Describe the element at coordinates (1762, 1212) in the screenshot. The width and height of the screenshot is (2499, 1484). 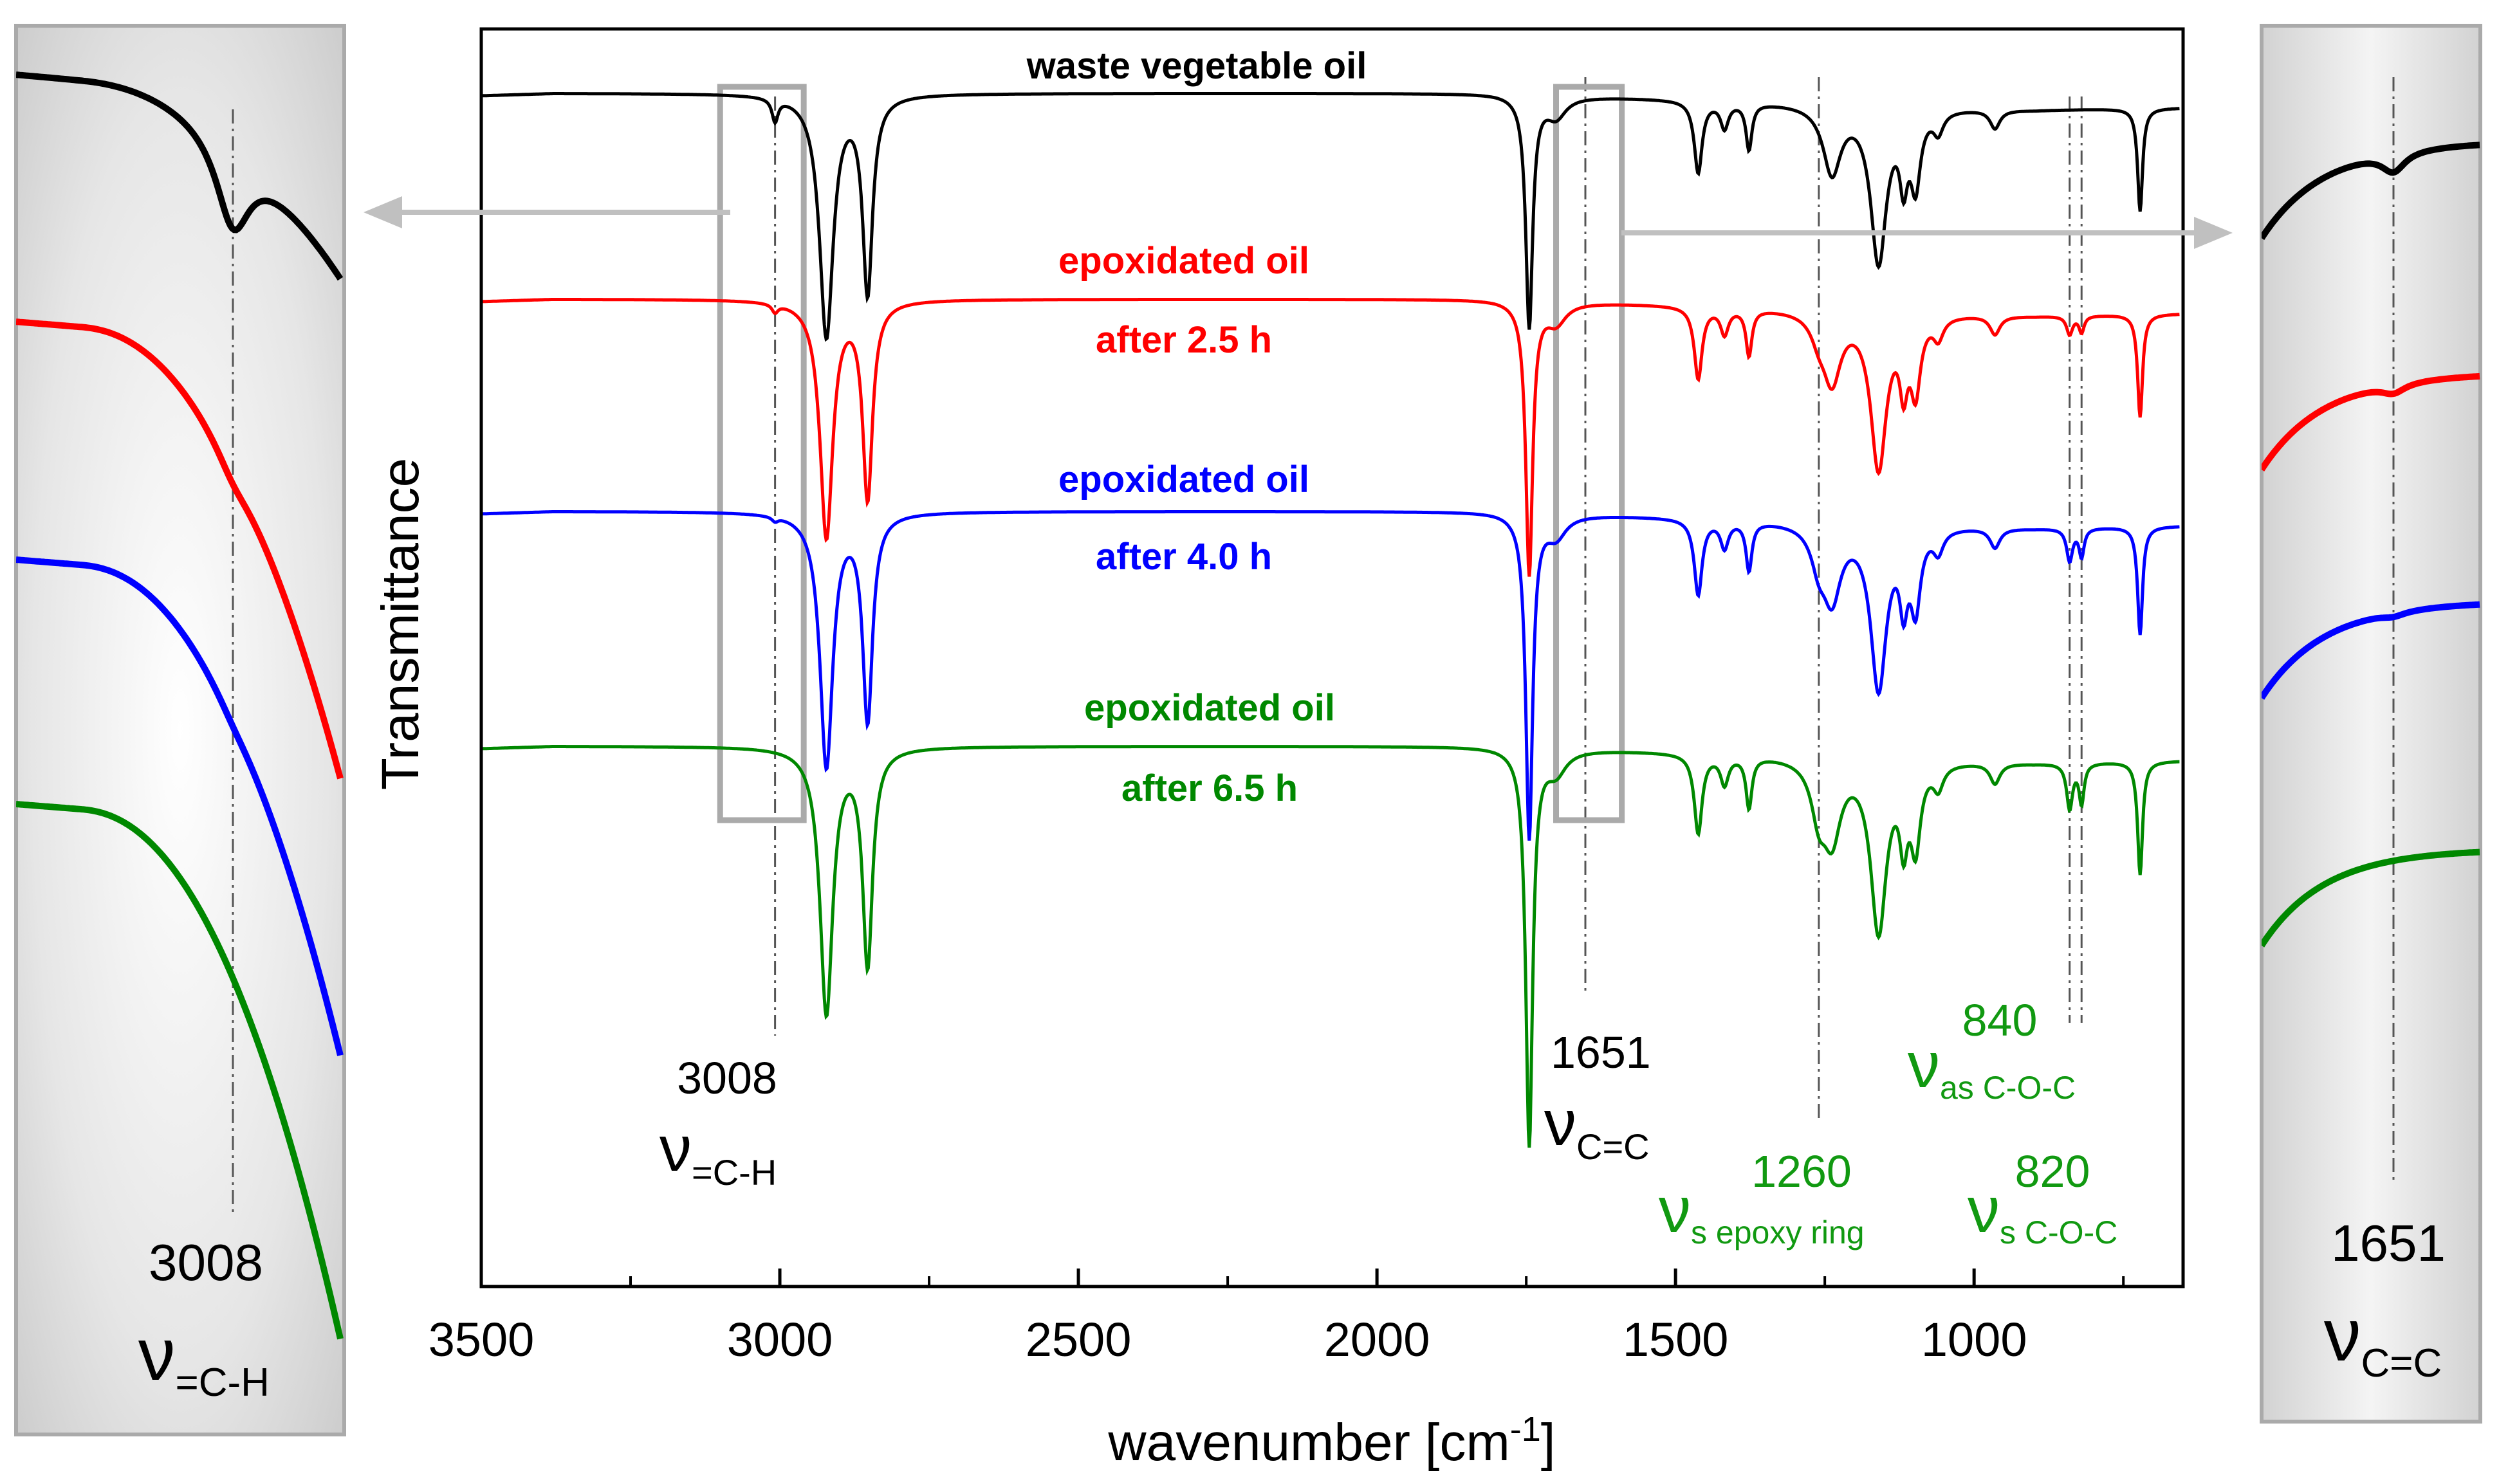
I see `peak-1260-symbol: νs epoxy ring` at that location.